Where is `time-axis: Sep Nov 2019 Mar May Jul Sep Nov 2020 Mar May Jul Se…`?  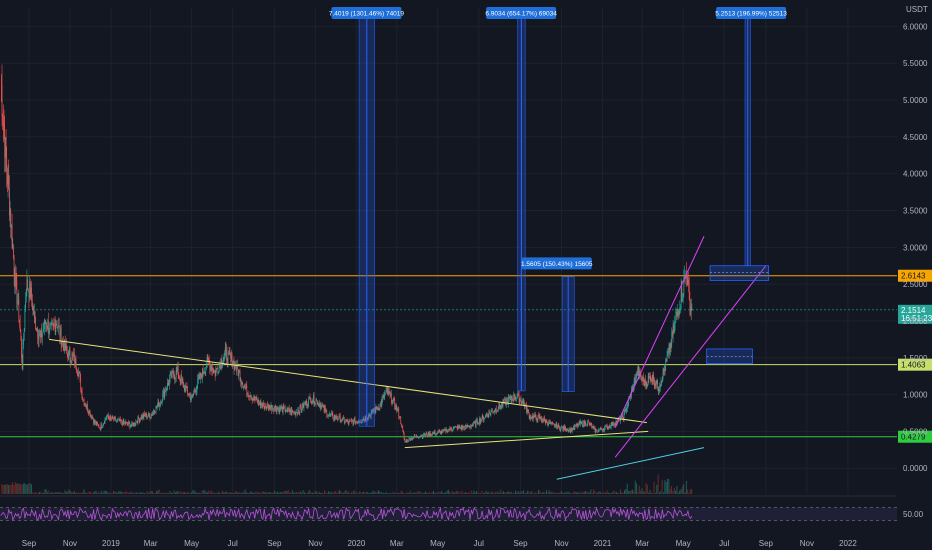
time-axis: Sep Nov 2019 Mar May Jul Sep Nov 2020 Mar May Jul Se… is located at coordinates (466, 542).